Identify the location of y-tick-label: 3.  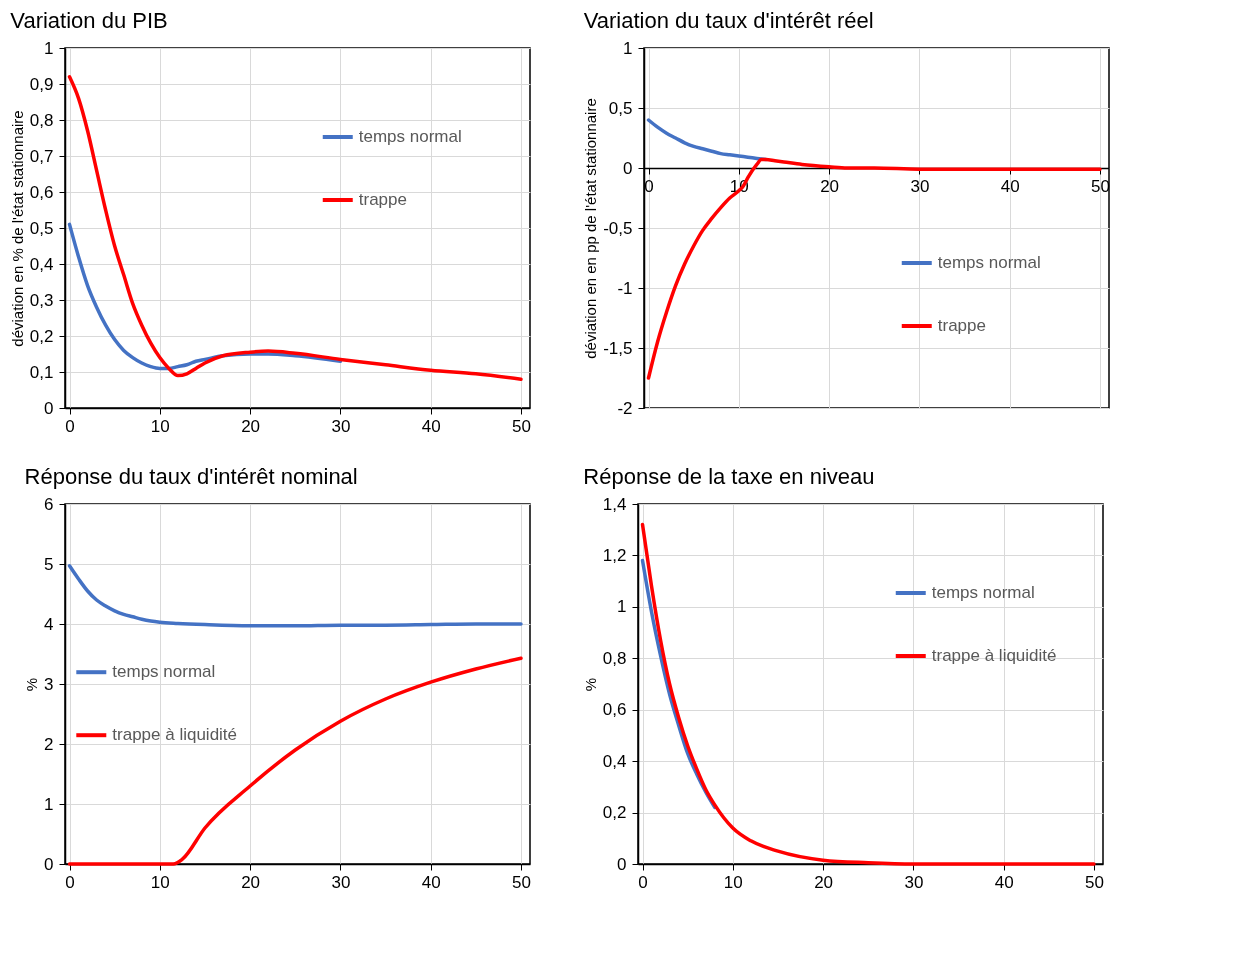
(49, 684).